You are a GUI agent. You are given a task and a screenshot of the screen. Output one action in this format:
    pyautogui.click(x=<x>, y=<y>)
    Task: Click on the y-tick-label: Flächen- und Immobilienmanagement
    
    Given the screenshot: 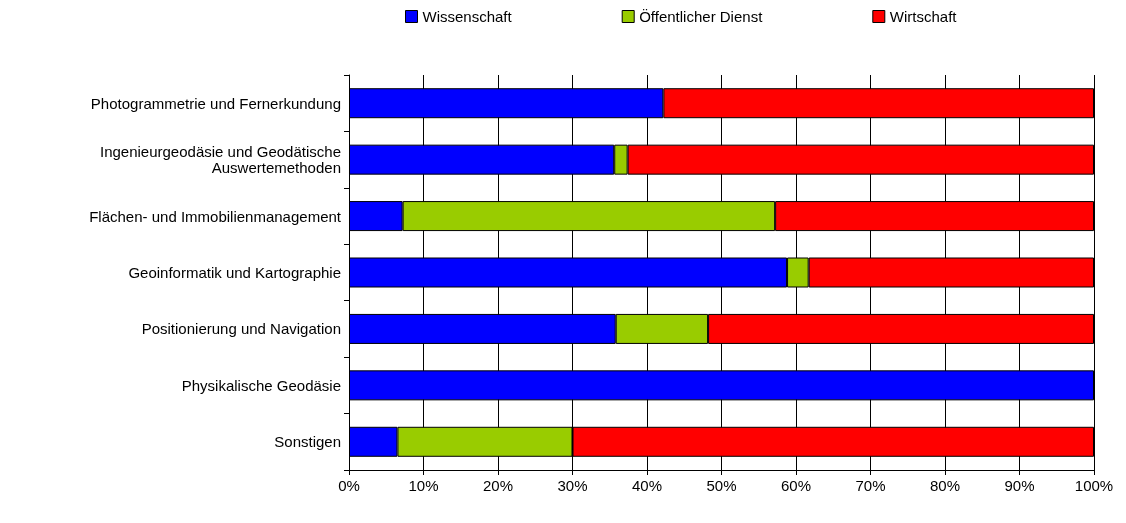 What is the action you would take?
    pyautogui.click(x=215, y=216)
    